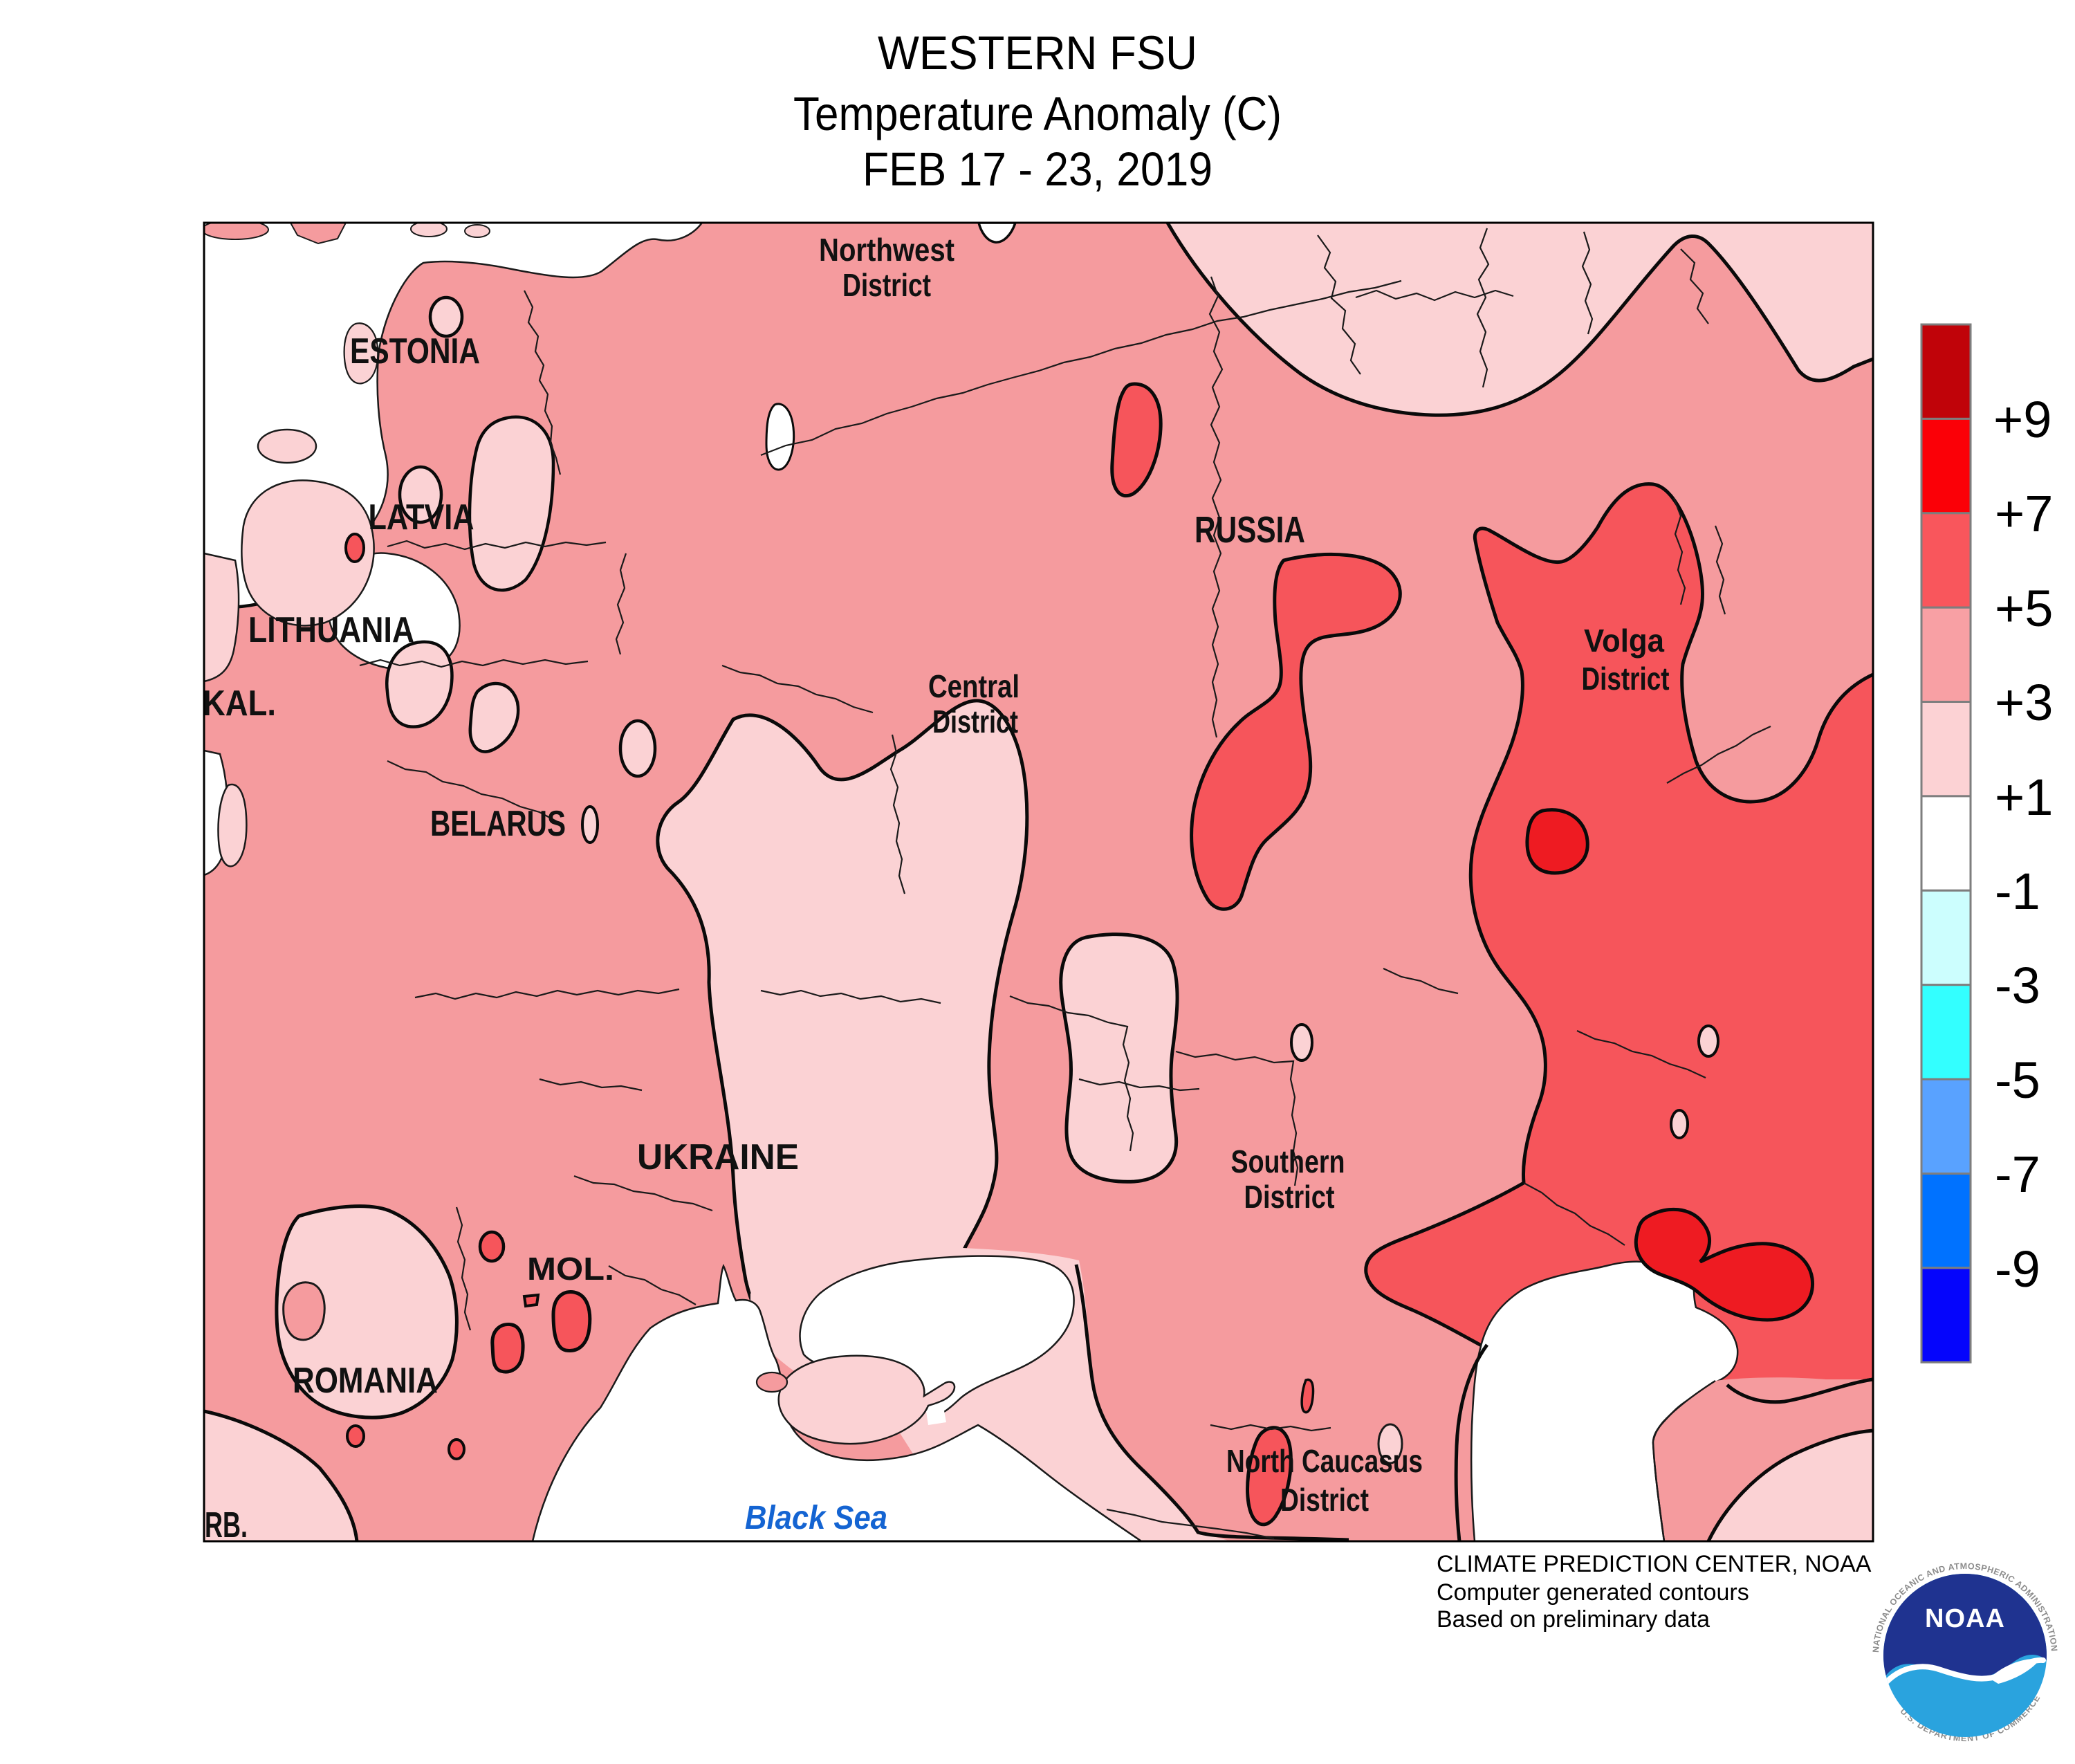 The width and height of the screenshot is (2075, 1764). I want to click on svg-text: -5, so click(2017, 1080).